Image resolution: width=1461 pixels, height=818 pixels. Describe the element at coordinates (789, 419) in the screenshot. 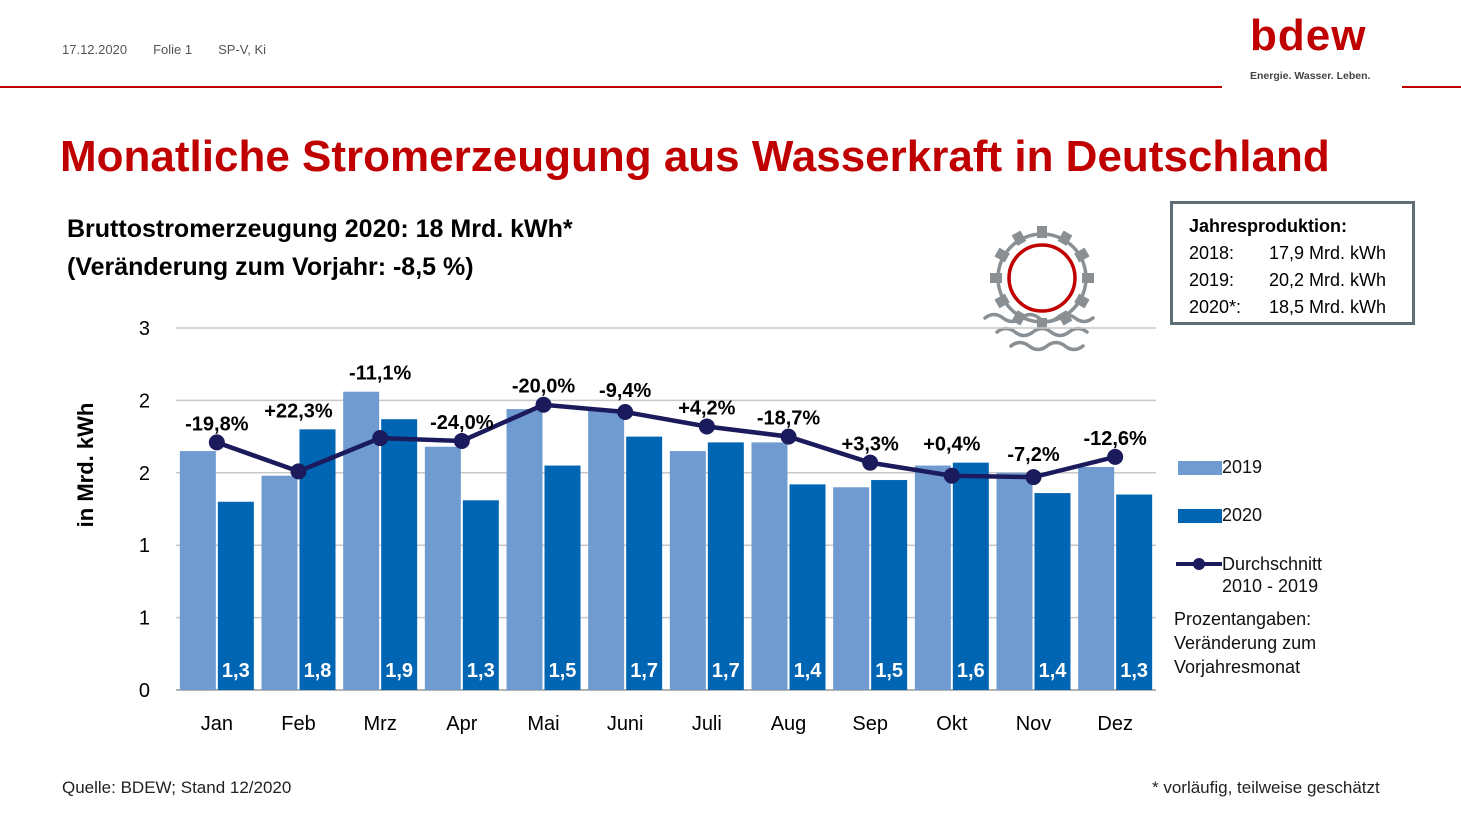

I see `change-label: -18,7%` at that location.